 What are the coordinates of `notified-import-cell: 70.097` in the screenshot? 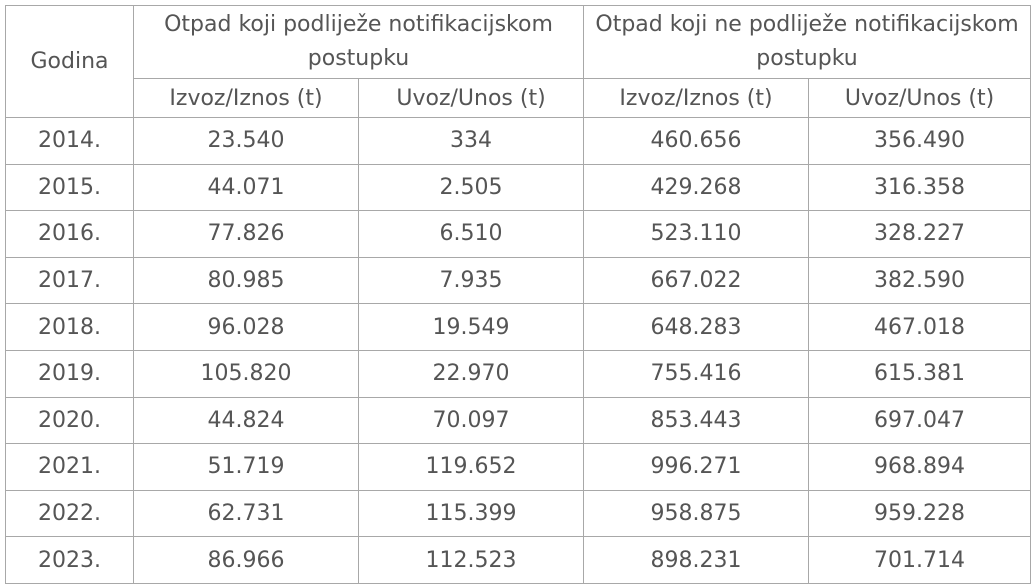 It's located at (471, 420).